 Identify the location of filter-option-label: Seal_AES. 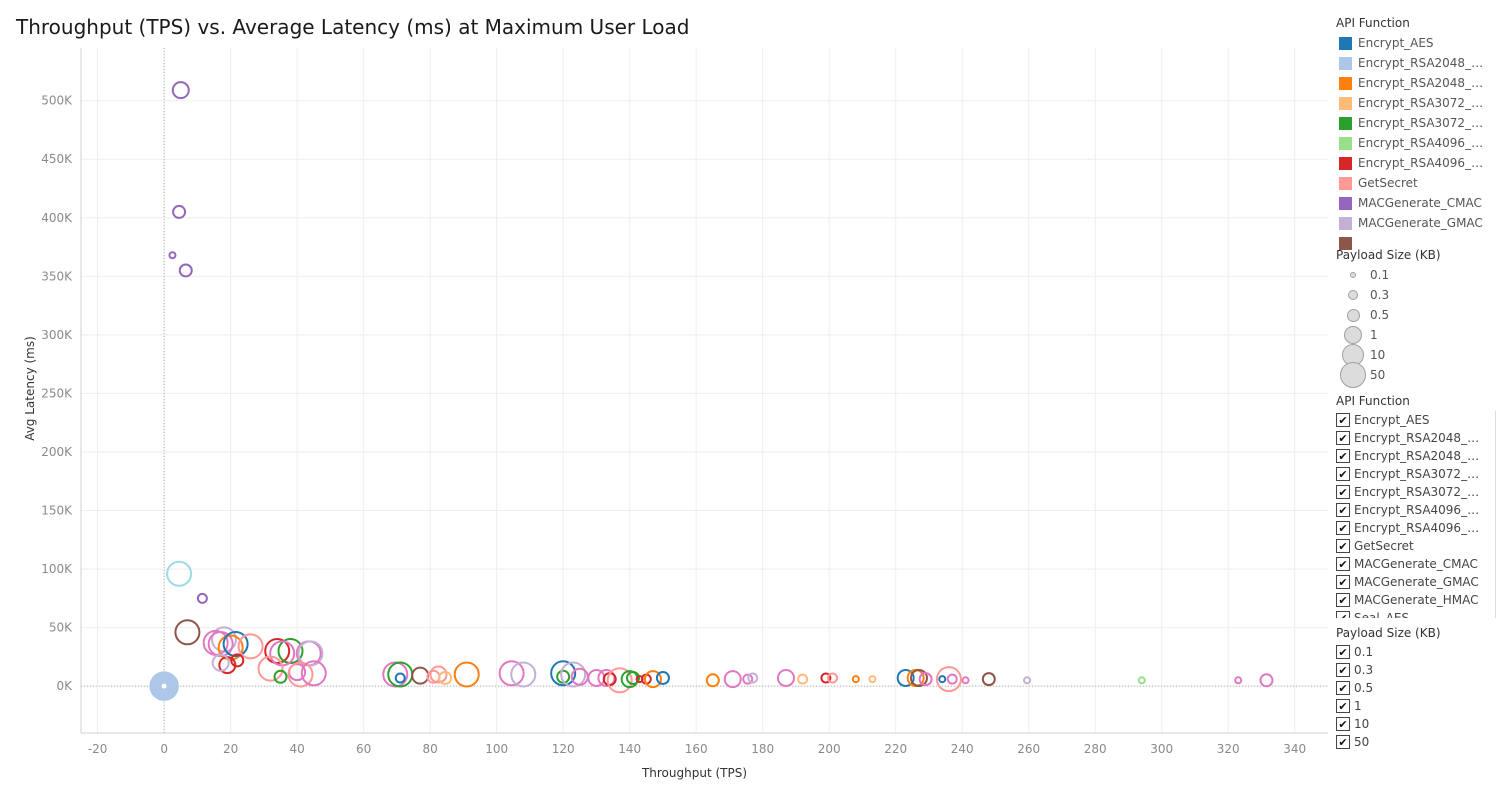
(1382, 614).